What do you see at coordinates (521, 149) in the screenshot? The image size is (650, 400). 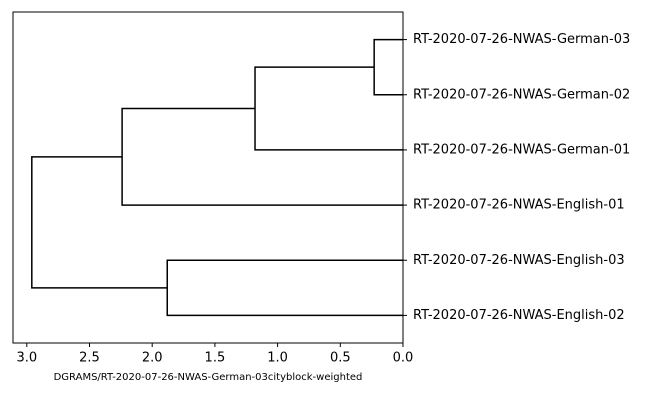 I see `leaf-label: RT-2020-07-26-NWAS-German-01` at bounding box center [521, 149].